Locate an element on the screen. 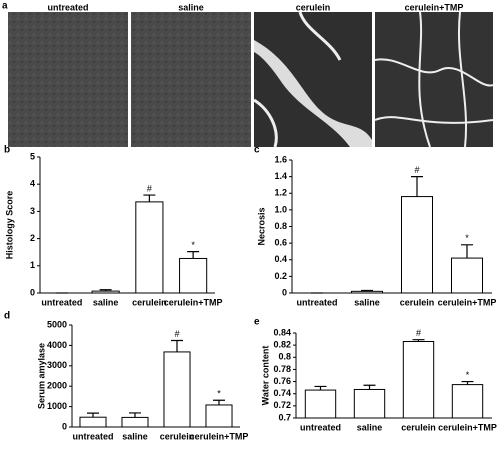  y-tick-label: 3 is located at coordinates (32, 211).